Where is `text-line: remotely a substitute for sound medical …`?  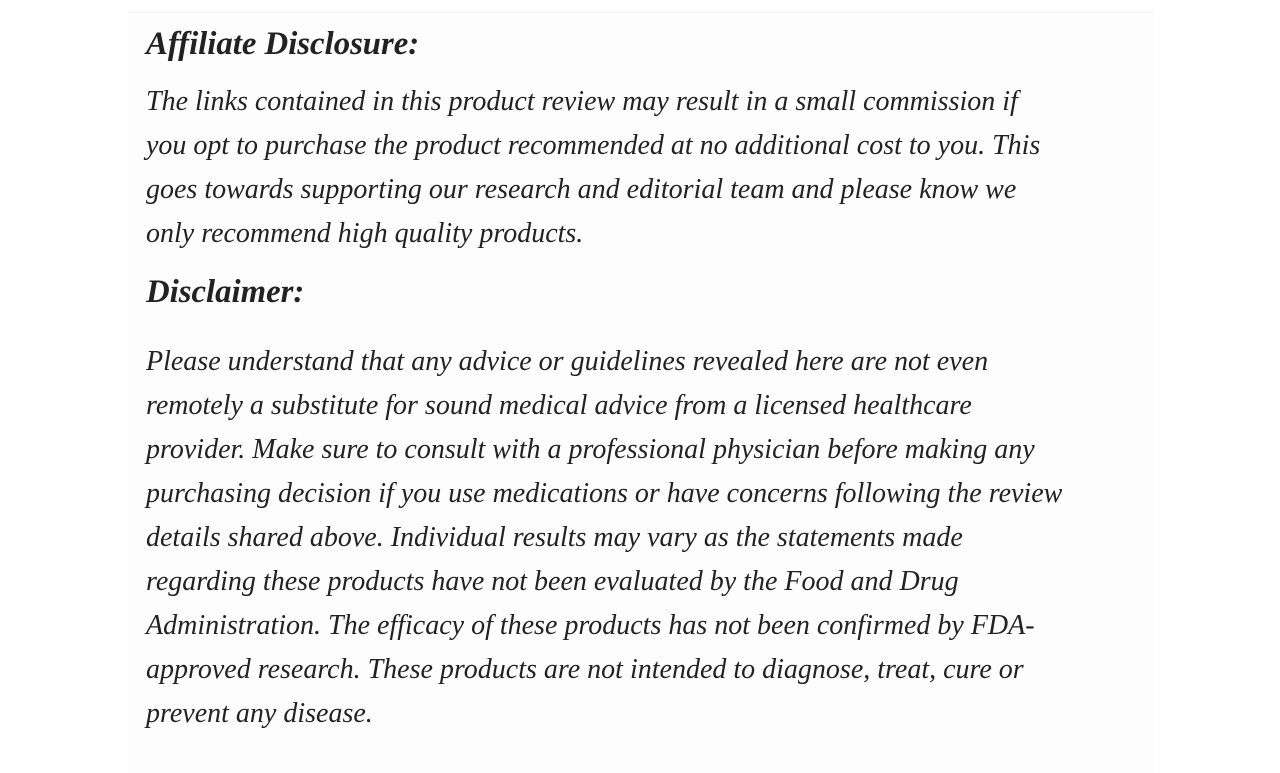
text-line: remotely a substitute for sound medical … is located at coordinates (559, 405).